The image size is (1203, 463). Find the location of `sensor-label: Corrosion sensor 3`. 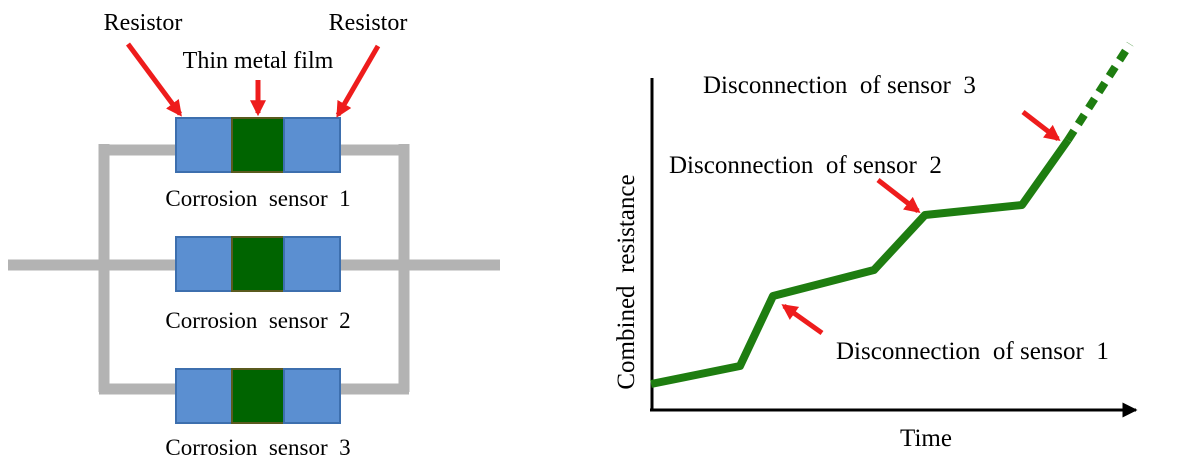

sensor-label: Corrosion sensor 3 is located at coordinates (257, 447).